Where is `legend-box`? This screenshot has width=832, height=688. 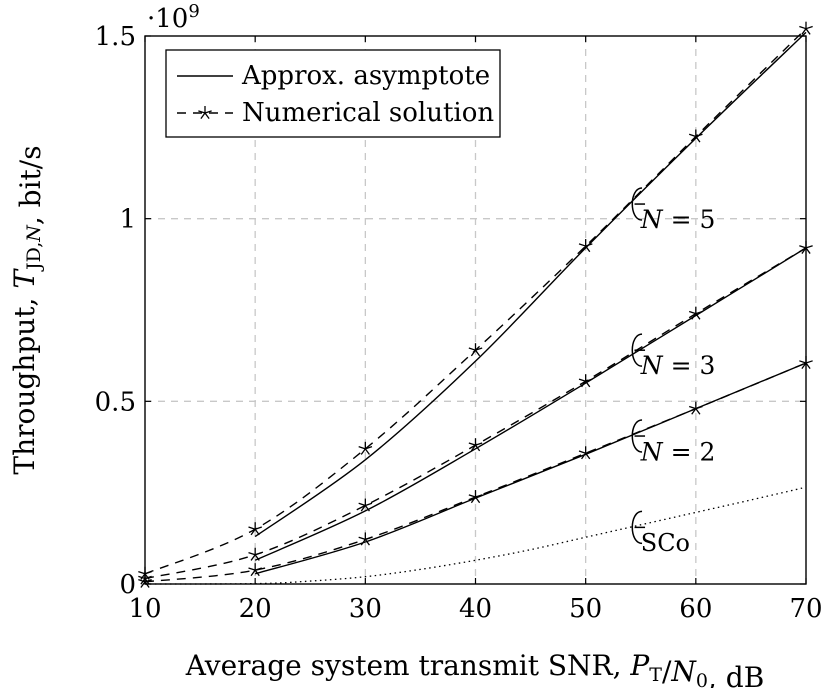 legend-box is located at coordinates (333, 93).